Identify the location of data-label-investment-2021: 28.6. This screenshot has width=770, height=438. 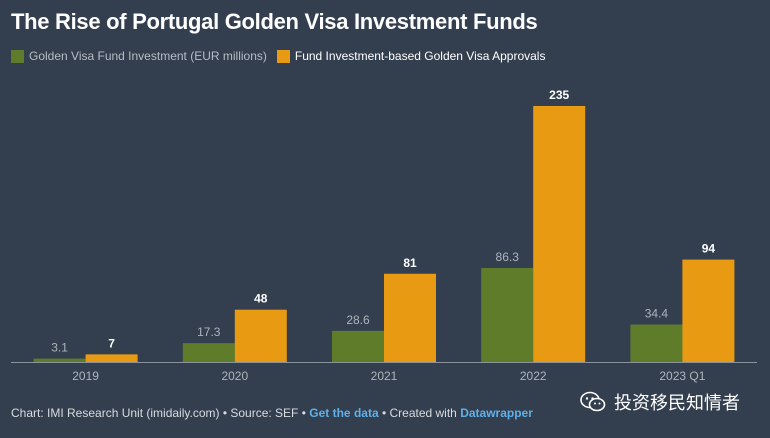
(358, 320).